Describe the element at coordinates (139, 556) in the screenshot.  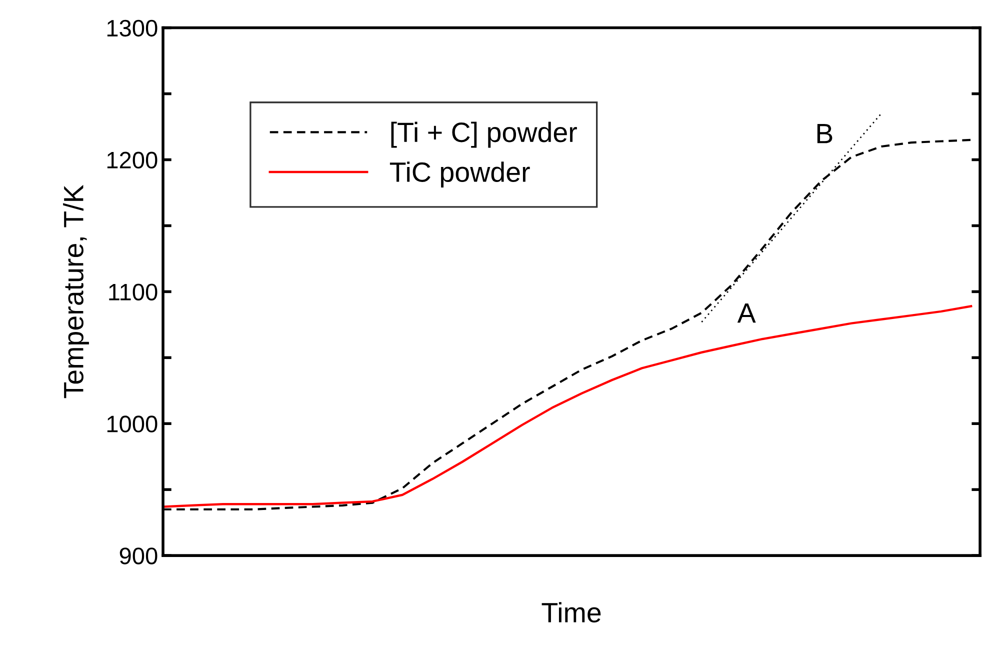
I see `y-tick-label: 900` at that location.